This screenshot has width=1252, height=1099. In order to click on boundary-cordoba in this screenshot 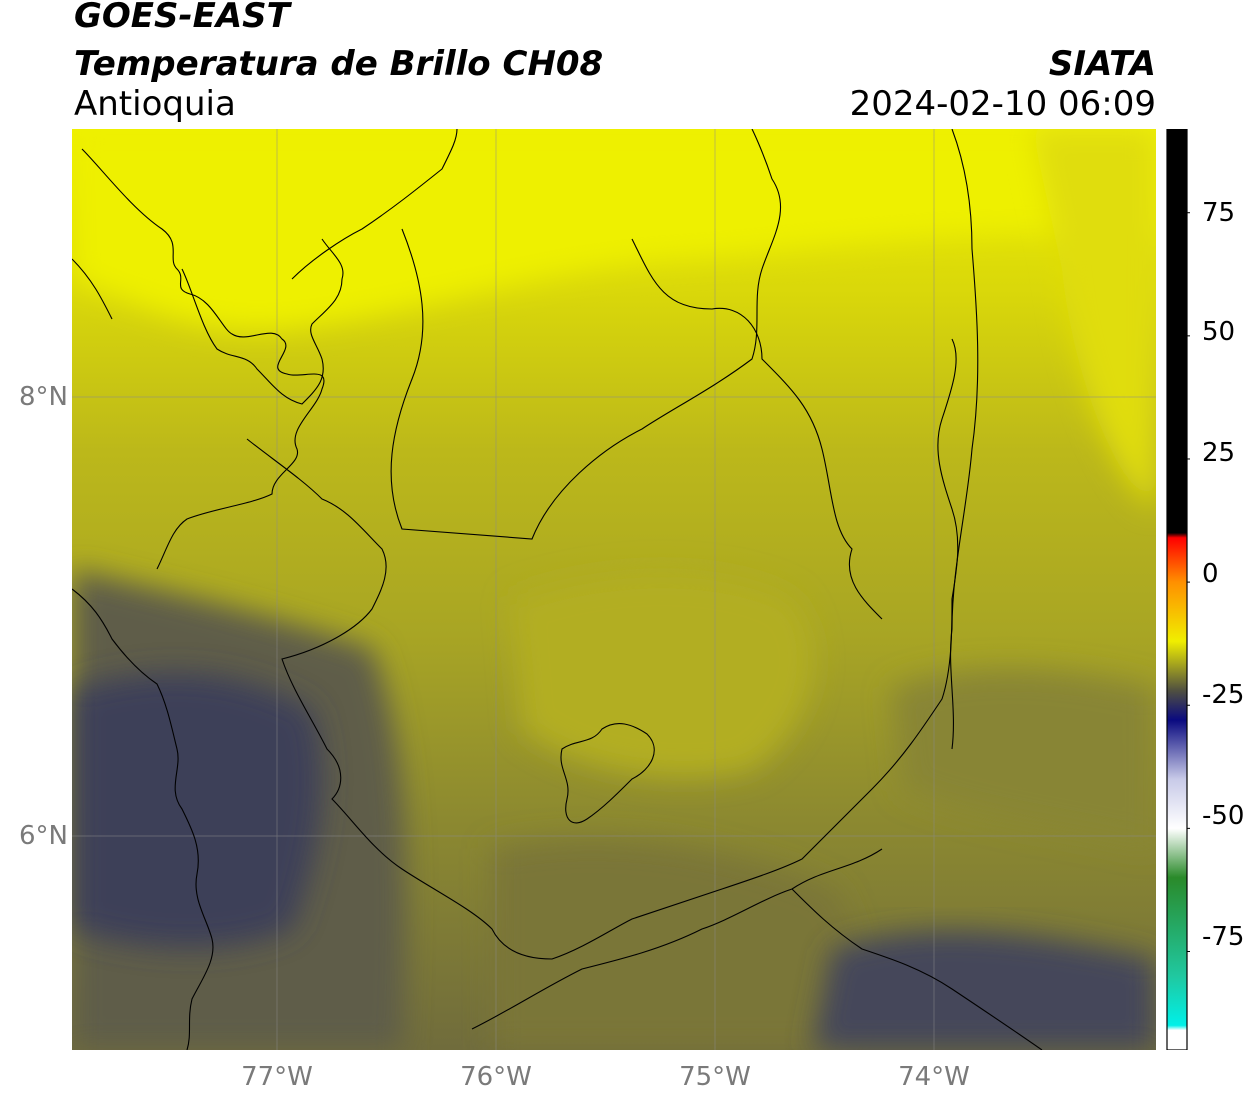, I will do `click(586, 334)`.